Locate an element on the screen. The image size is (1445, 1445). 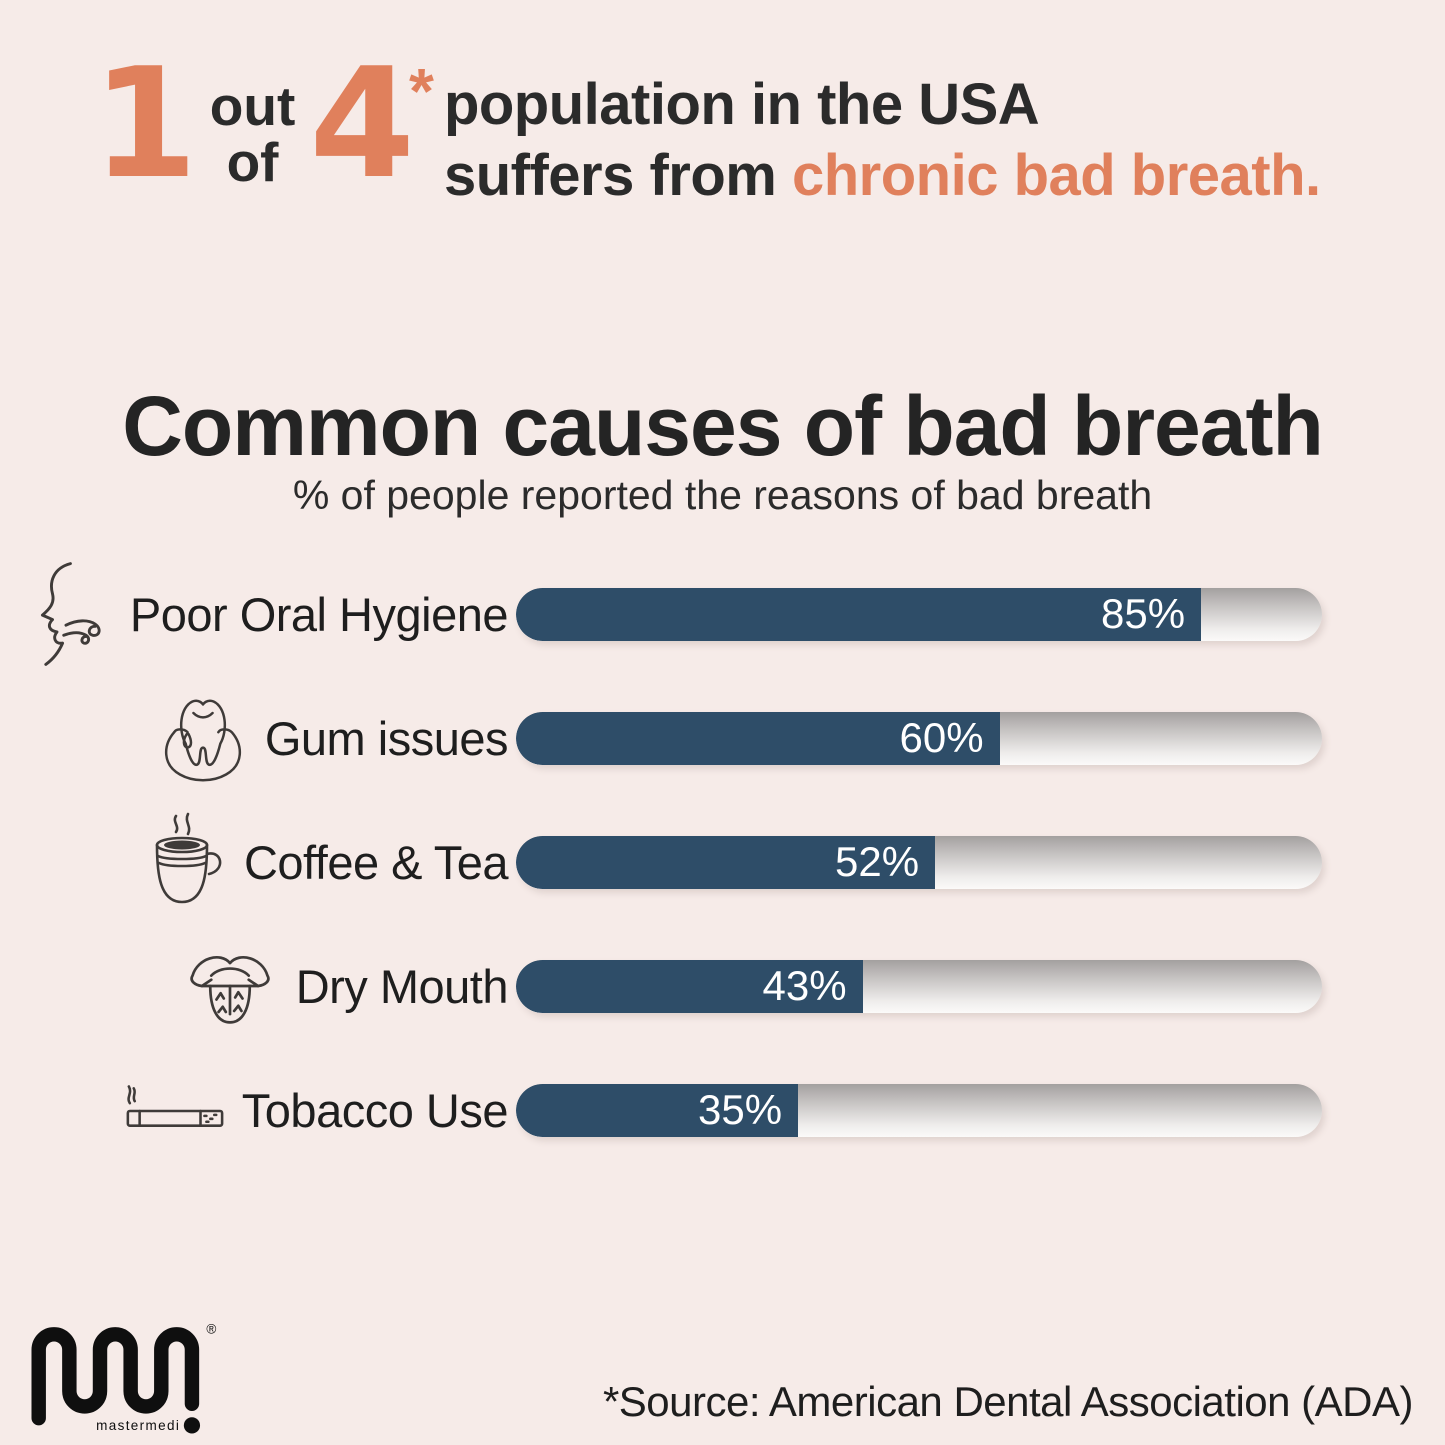
row-left: Tobacco Use is located at coordinates (258, 1110).